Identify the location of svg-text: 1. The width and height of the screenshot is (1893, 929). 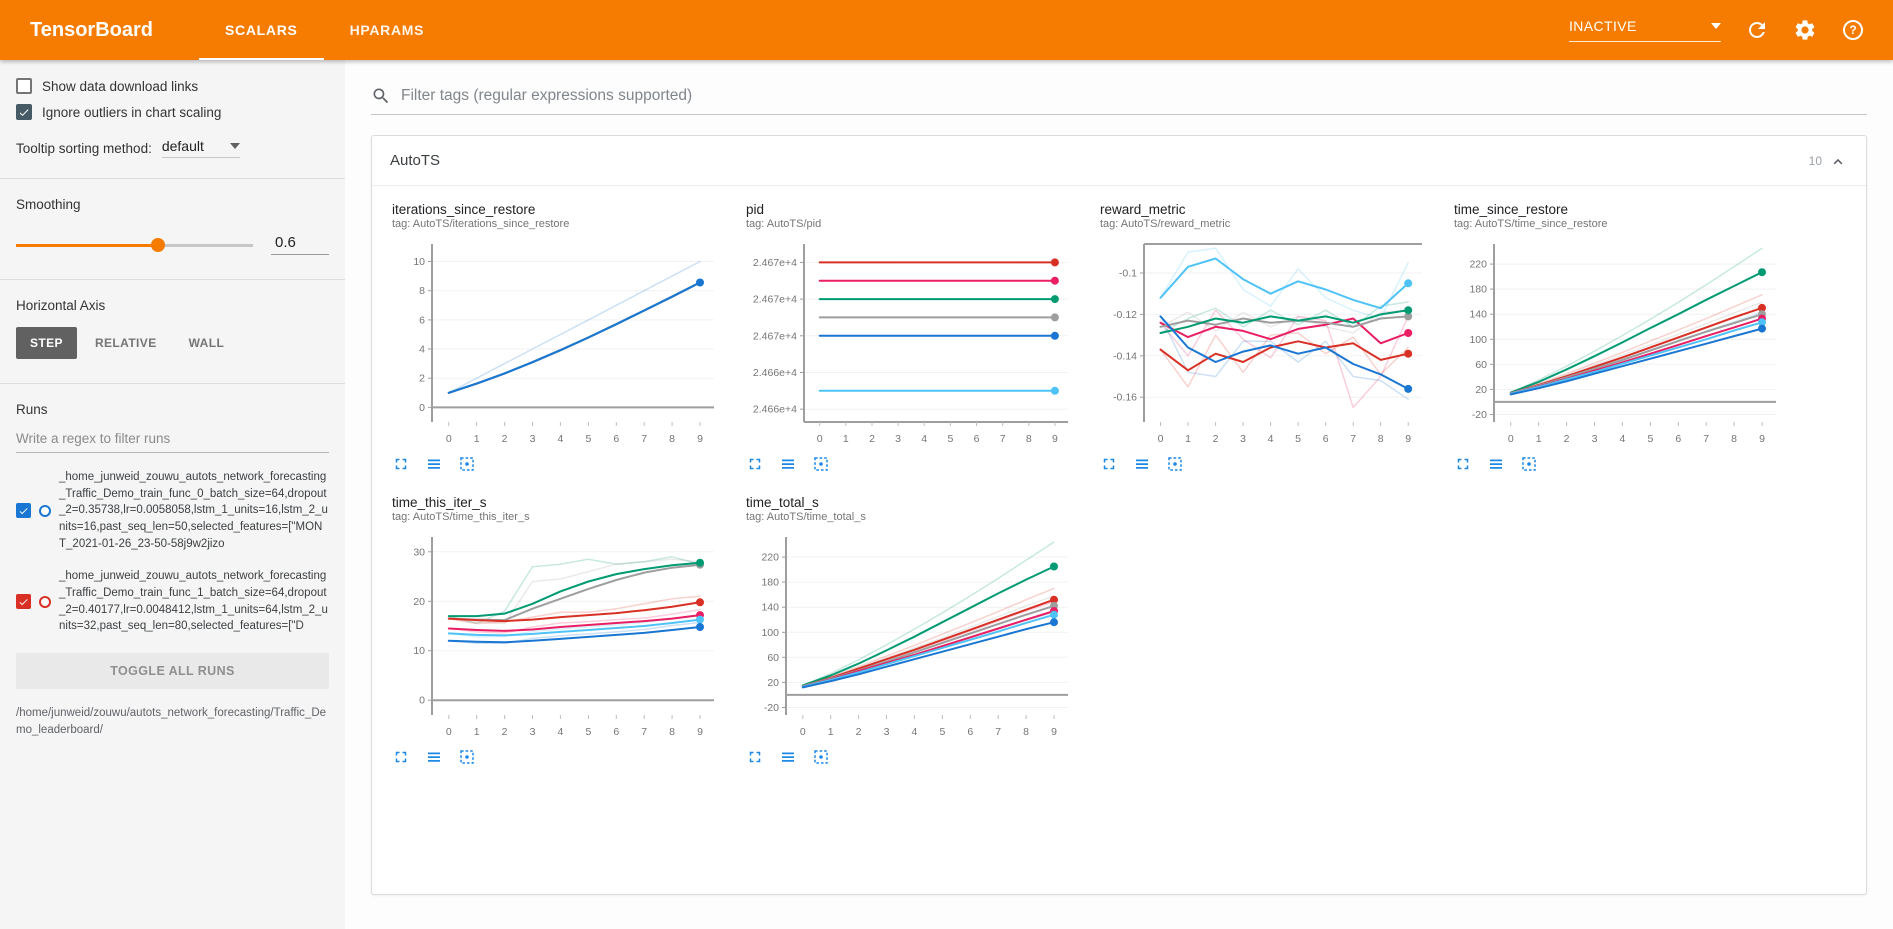
(1188, 439).